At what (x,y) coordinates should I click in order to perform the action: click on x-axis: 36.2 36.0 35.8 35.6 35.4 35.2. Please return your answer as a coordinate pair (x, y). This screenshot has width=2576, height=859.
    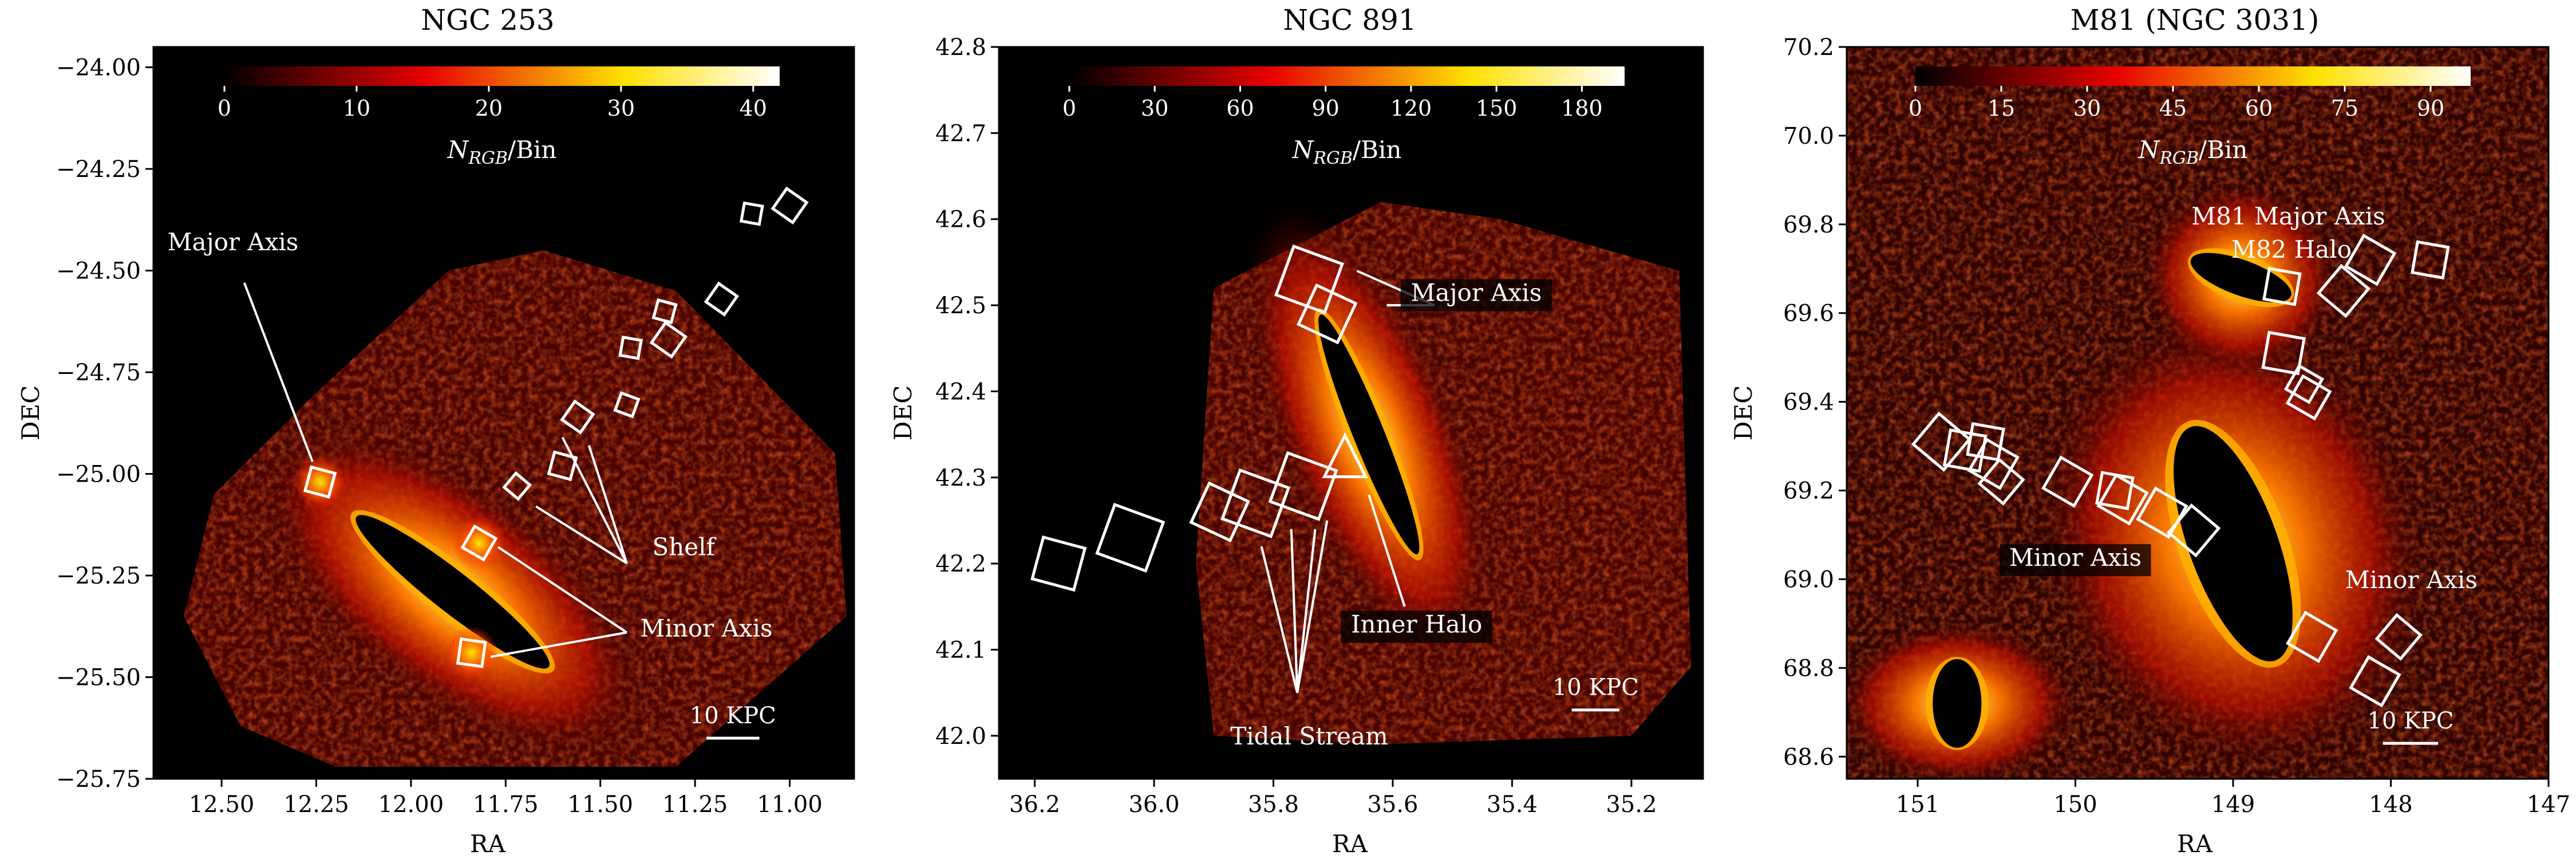
    Looking at the image, I should click on (1333, 798).